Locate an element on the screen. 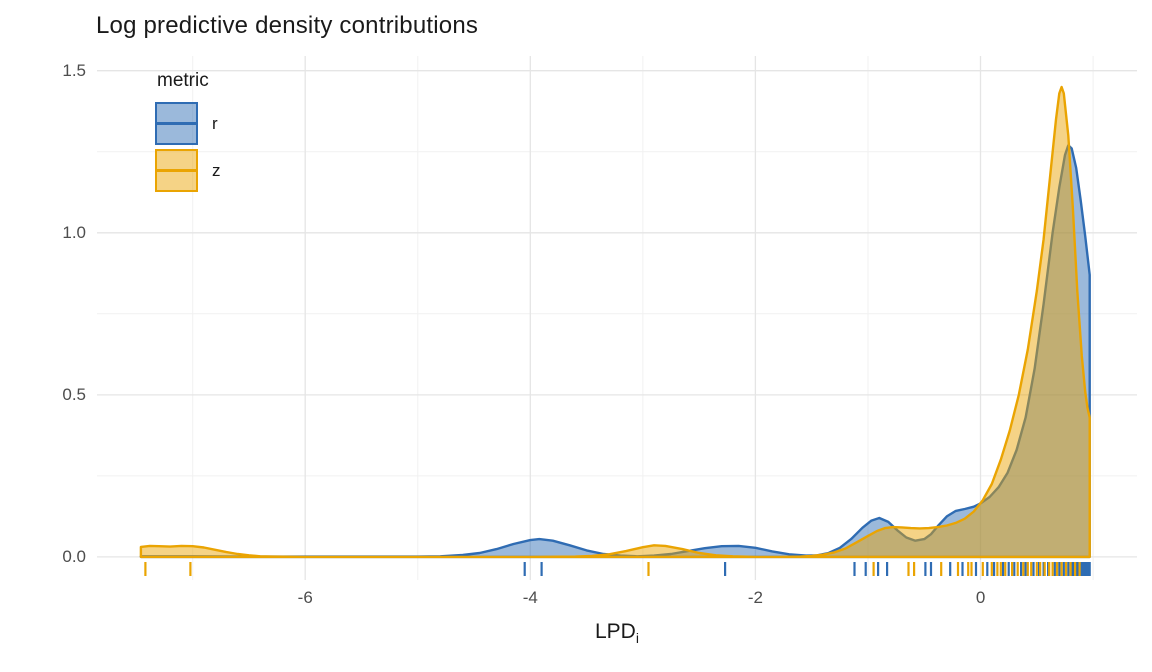 This screenshot has width=1152, height=672. legend-entry-r: r is located at coordinates (188, 123).